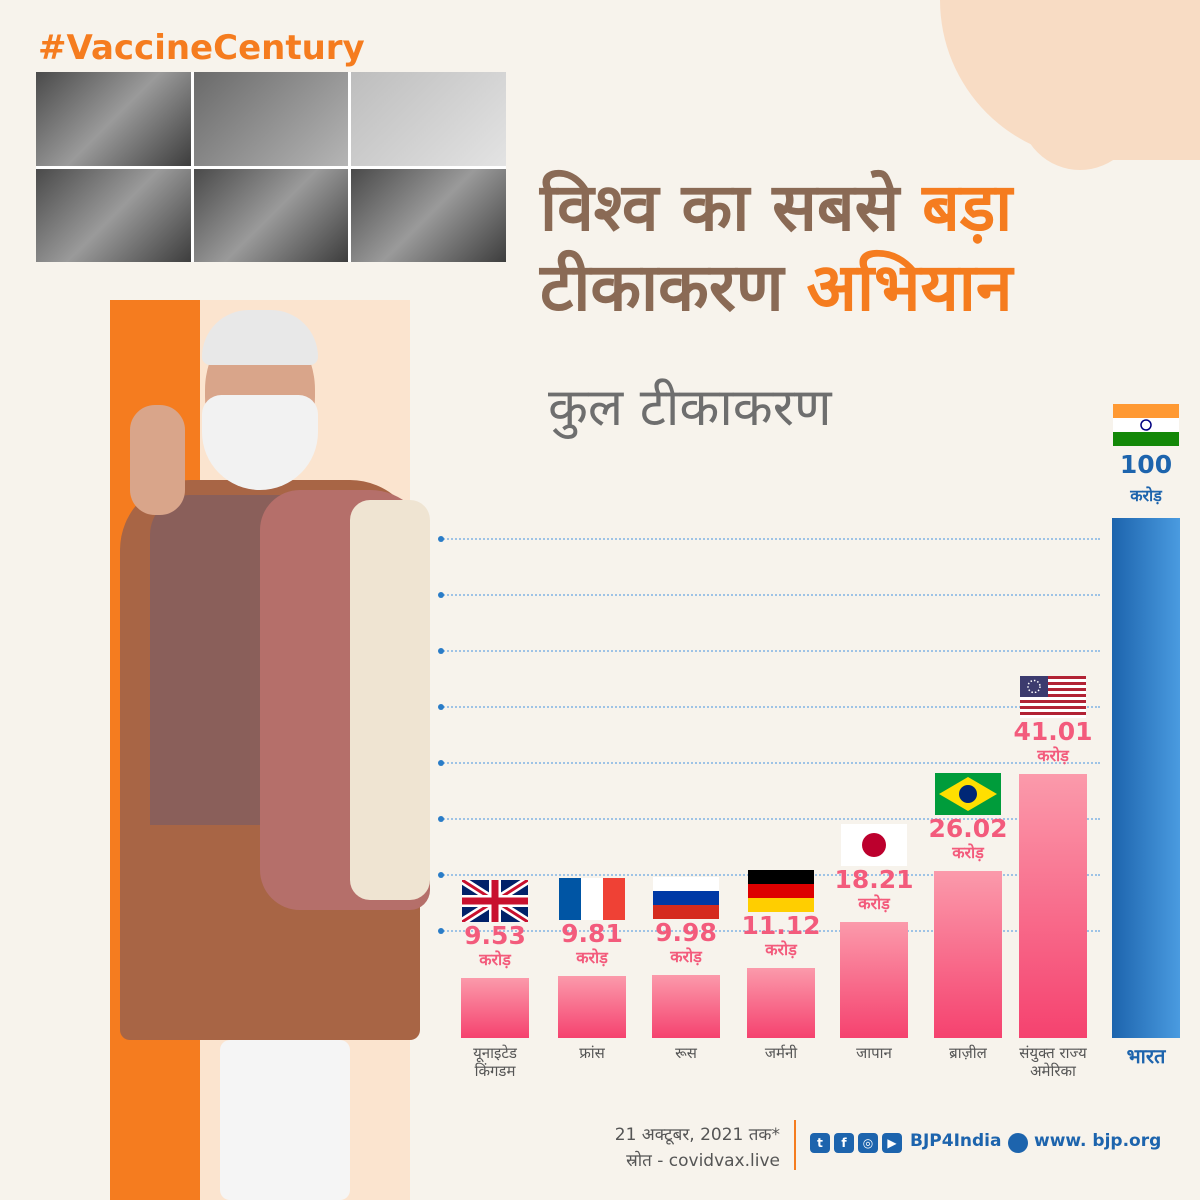  What do you see at coordinates (868, 1143) in the screenshot?
I see `instagram-icon: ◎` at bounding box center [868, 1143].